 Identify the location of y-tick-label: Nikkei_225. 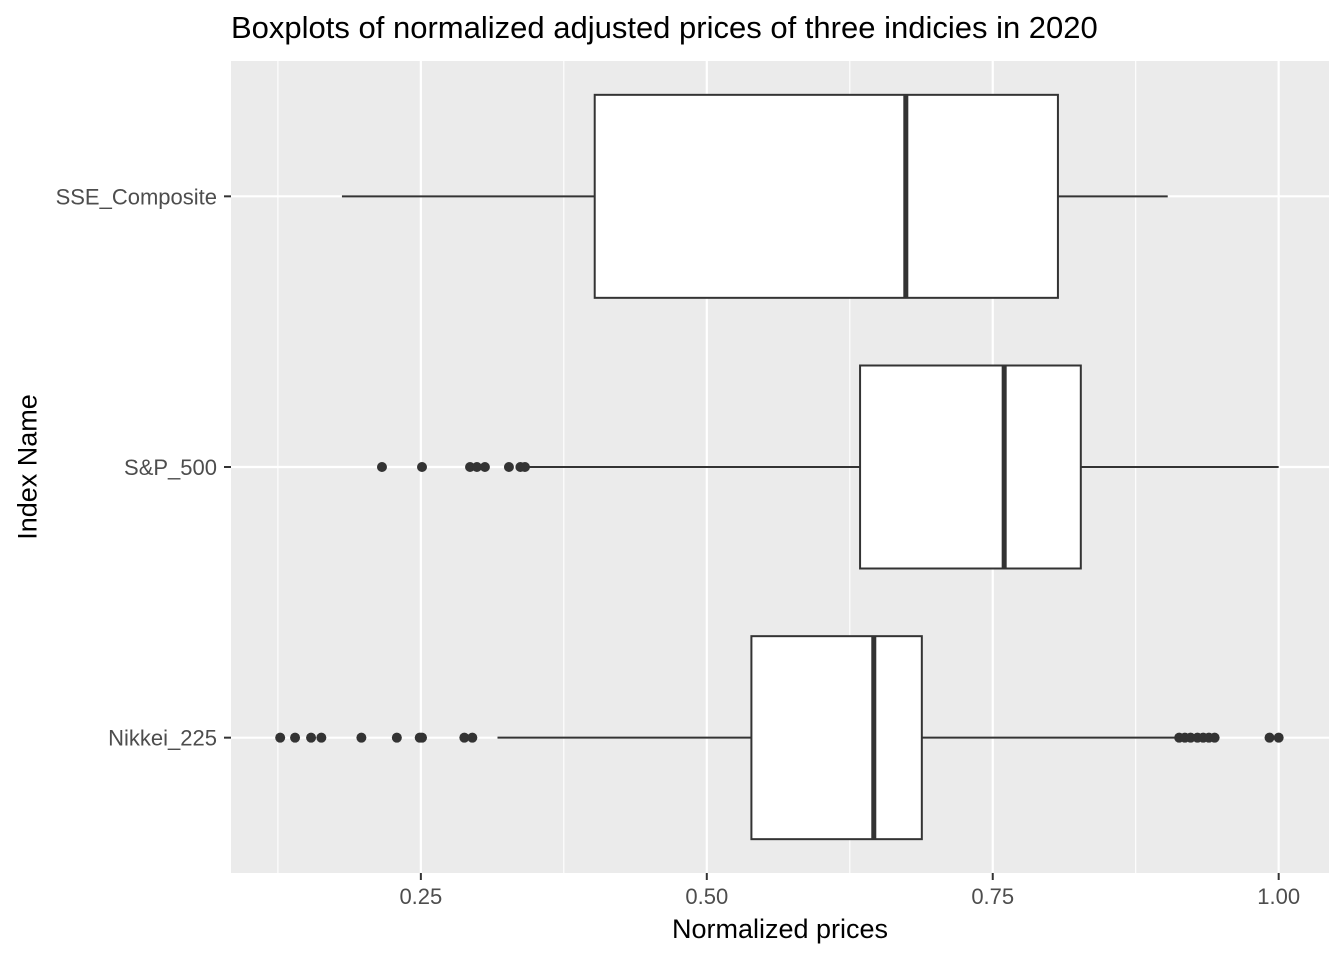
(162, 738).